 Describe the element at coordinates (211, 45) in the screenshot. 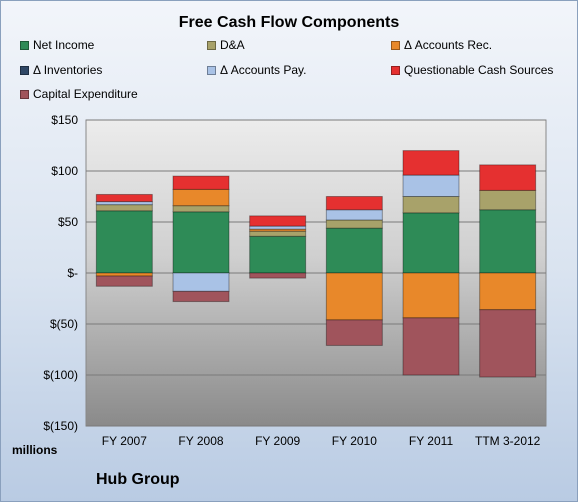

I see `legend-swatch-da` at that location.